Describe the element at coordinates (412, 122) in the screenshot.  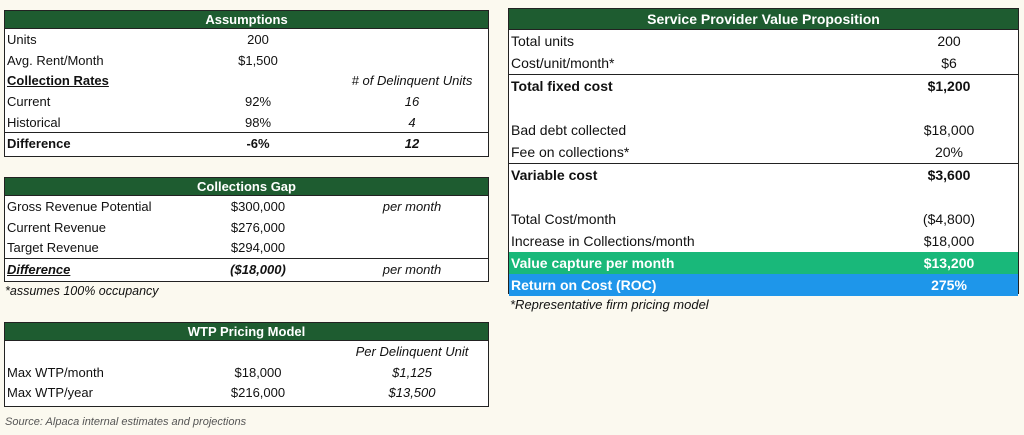
I see `historical-units: 4` at that location.